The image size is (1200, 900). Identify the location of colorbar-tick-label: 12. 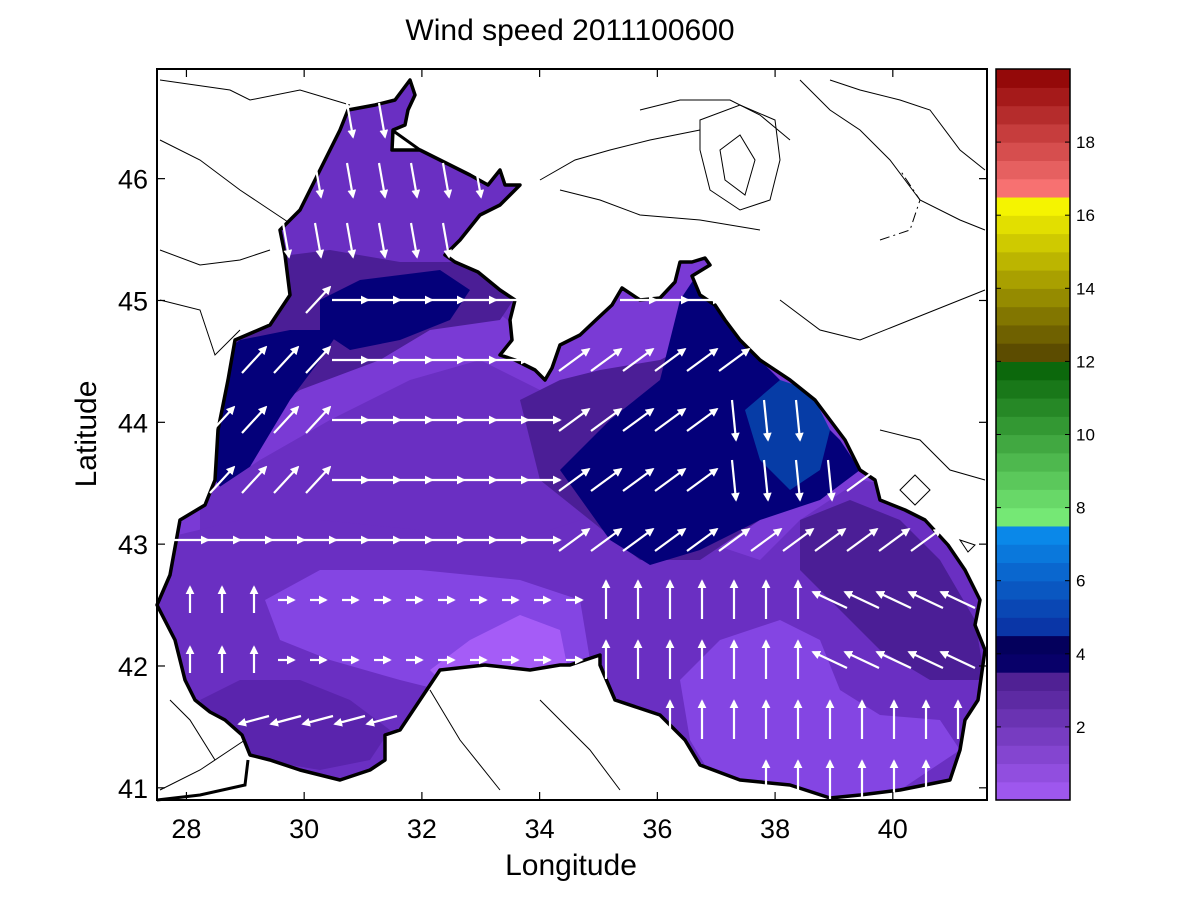
(1085, 361).